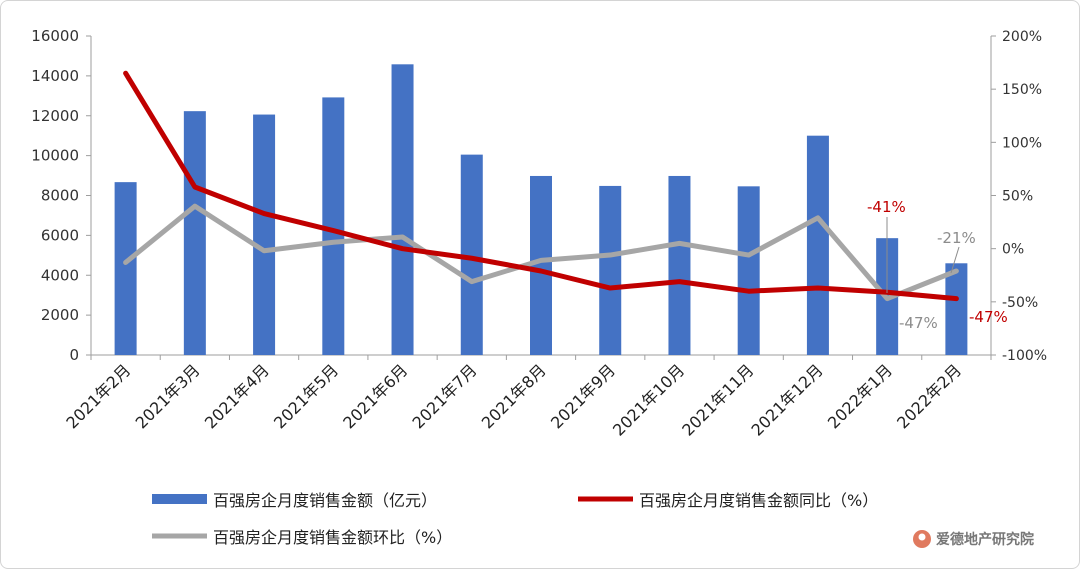 The height and width of the screenshot is (572, 1080). Describe the element at coordinates (74, 355) in the screenshot. I see `left-tick-label: 0` at that location.